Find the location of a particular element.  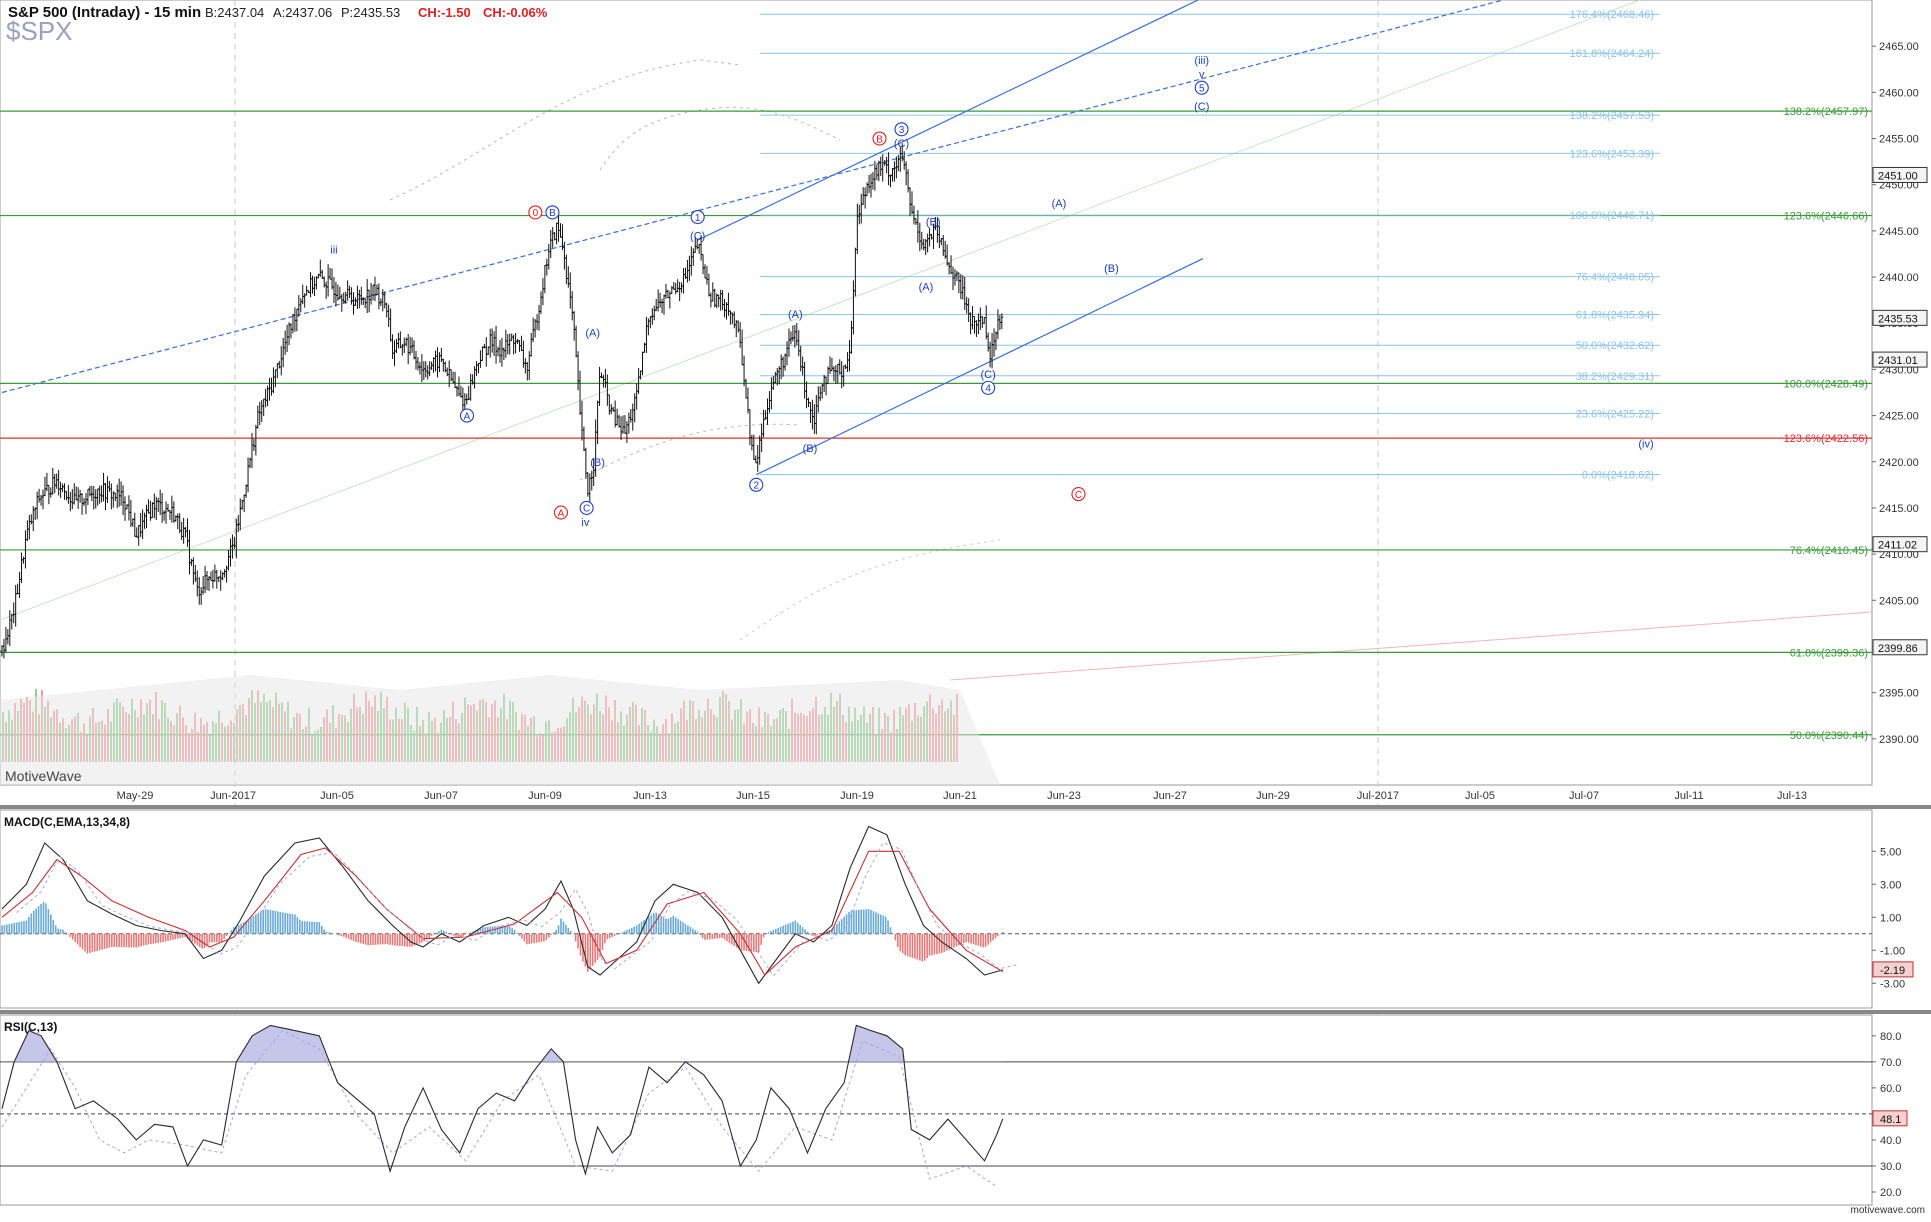

fib-lightblue-label: 138.2%(2457.53) is located at coordinates (1612, 116).